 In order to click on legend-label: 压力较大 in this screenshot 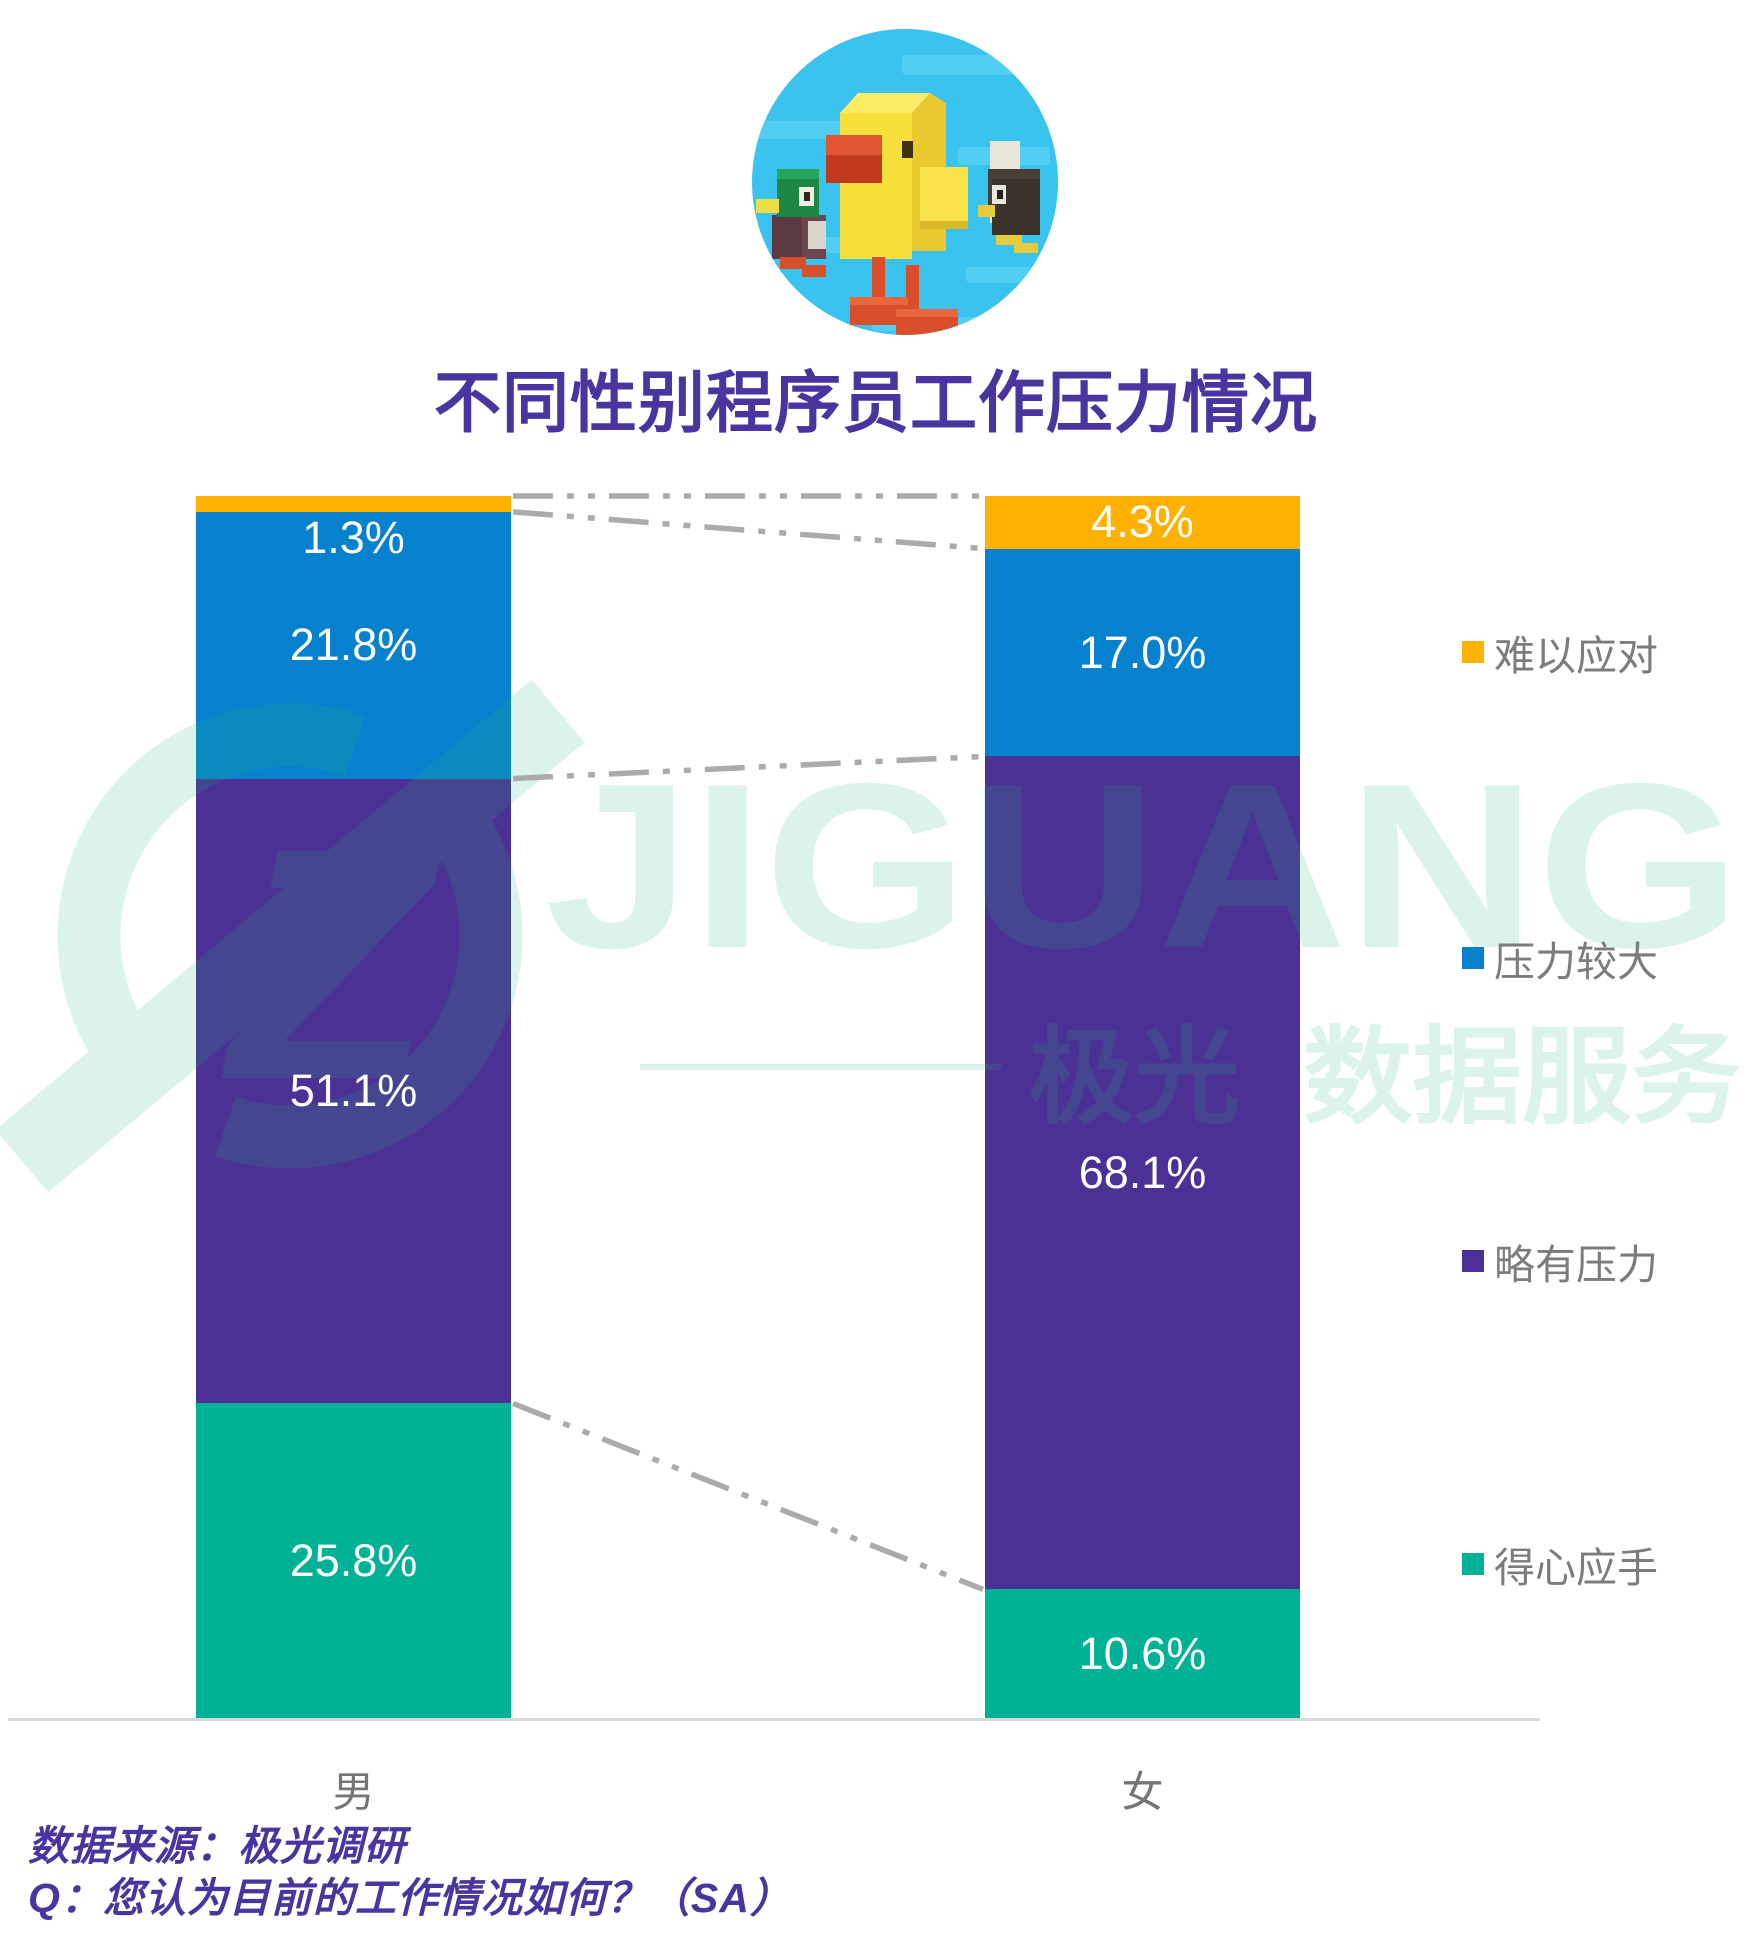, I will do `click(1576, 962)`.